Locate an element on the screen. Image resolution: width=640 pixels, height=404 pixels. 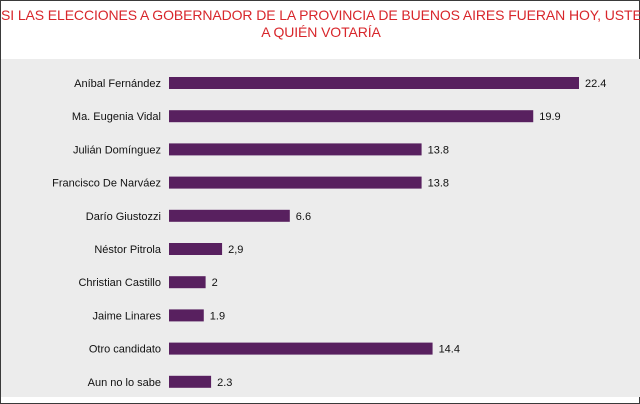
value-label: 14.4 is located at coordinates (449, 350).